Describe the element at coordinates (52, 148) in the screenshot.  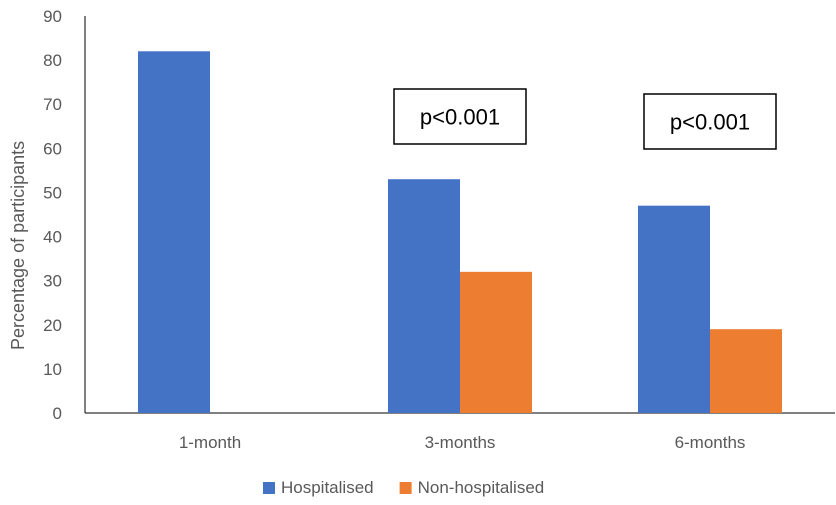
I see `y-tick-label: 60` at that location.